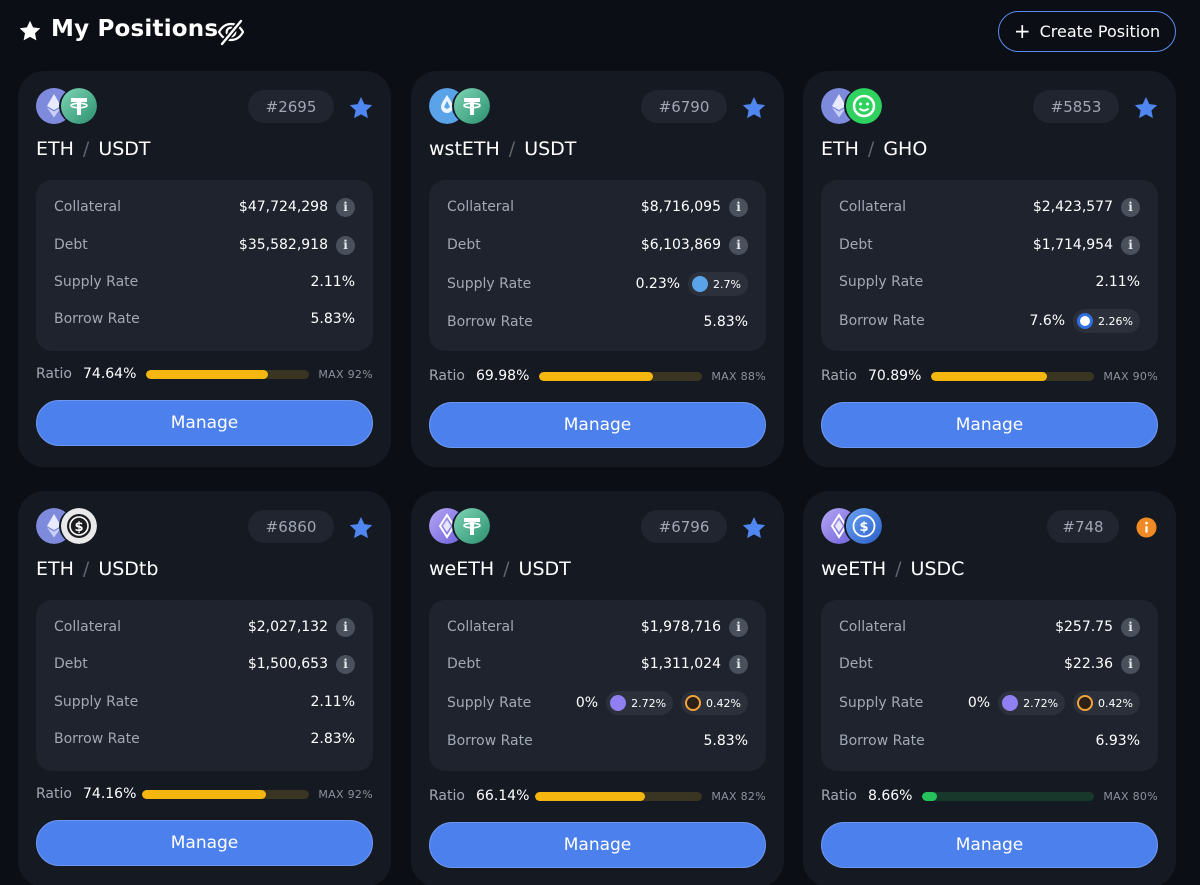 The image size is (1200, 885). Describe the element at coordinates (680, 207) in the screenshot. I see `collateral-value: $8,716,095` at that location.